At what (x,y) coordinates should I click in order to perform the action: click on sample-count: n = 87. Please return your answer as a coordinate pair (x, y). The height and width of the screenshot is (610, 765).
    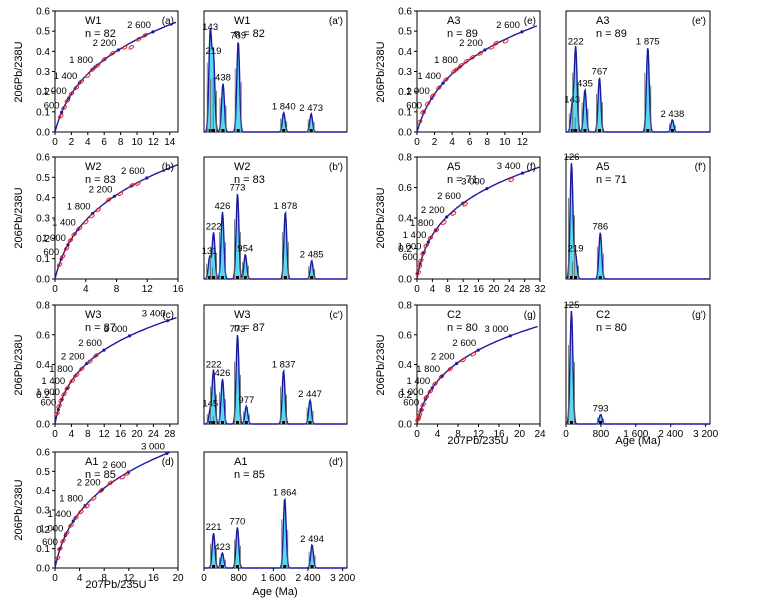
    Looking at the image, I should click on (100, 328).